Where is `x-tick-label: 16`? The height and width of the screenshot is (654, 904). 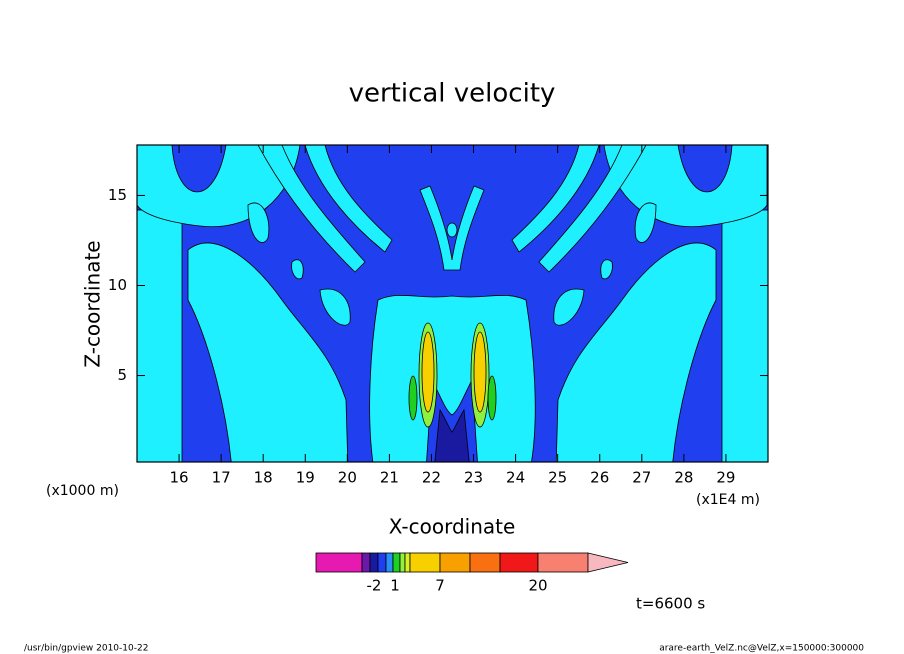 x-tick-label: 16 is located at coordinates (179, 478).